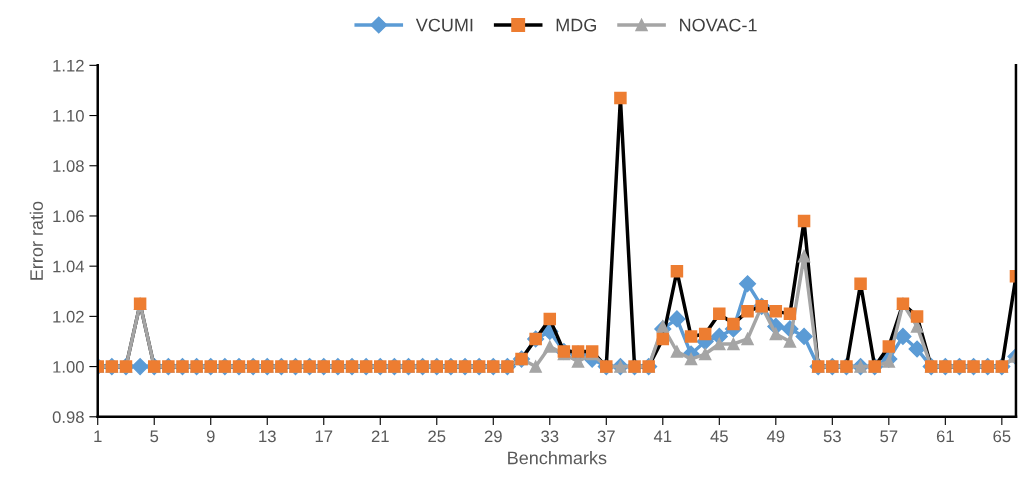 The image size is (1018, 495). Describe the element at coordinates (68, 166) in the screenshot. I see `y-tick-label: 1.08` at that location.